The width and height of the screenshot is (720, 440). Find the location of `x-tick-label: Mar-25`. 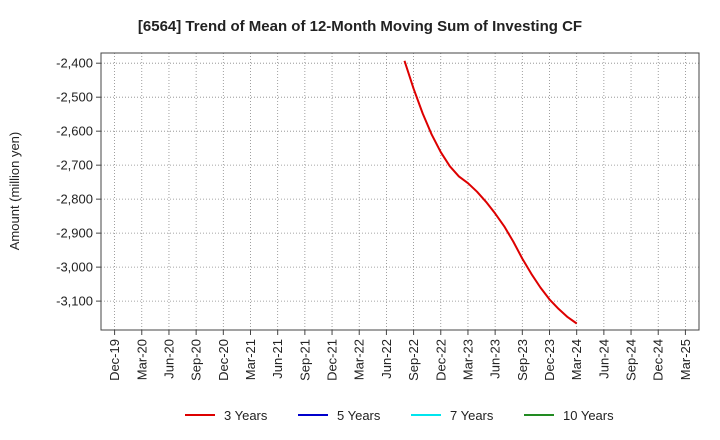

x-tick-label: Mar-25 is located at coordinates (685, 359).